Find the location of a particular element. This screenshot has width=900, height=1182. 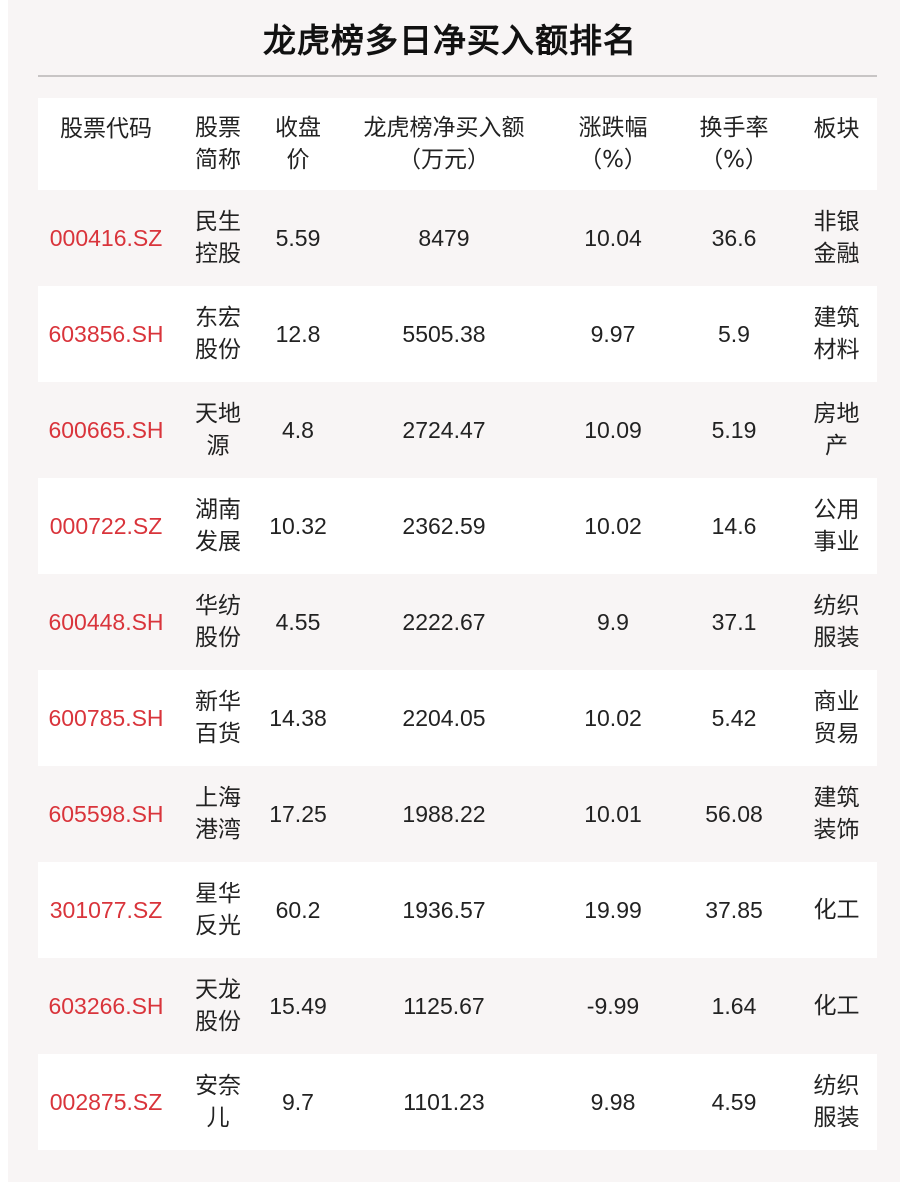

stock-name-cell: 上海港湾 is located at coordinates (218, 814).